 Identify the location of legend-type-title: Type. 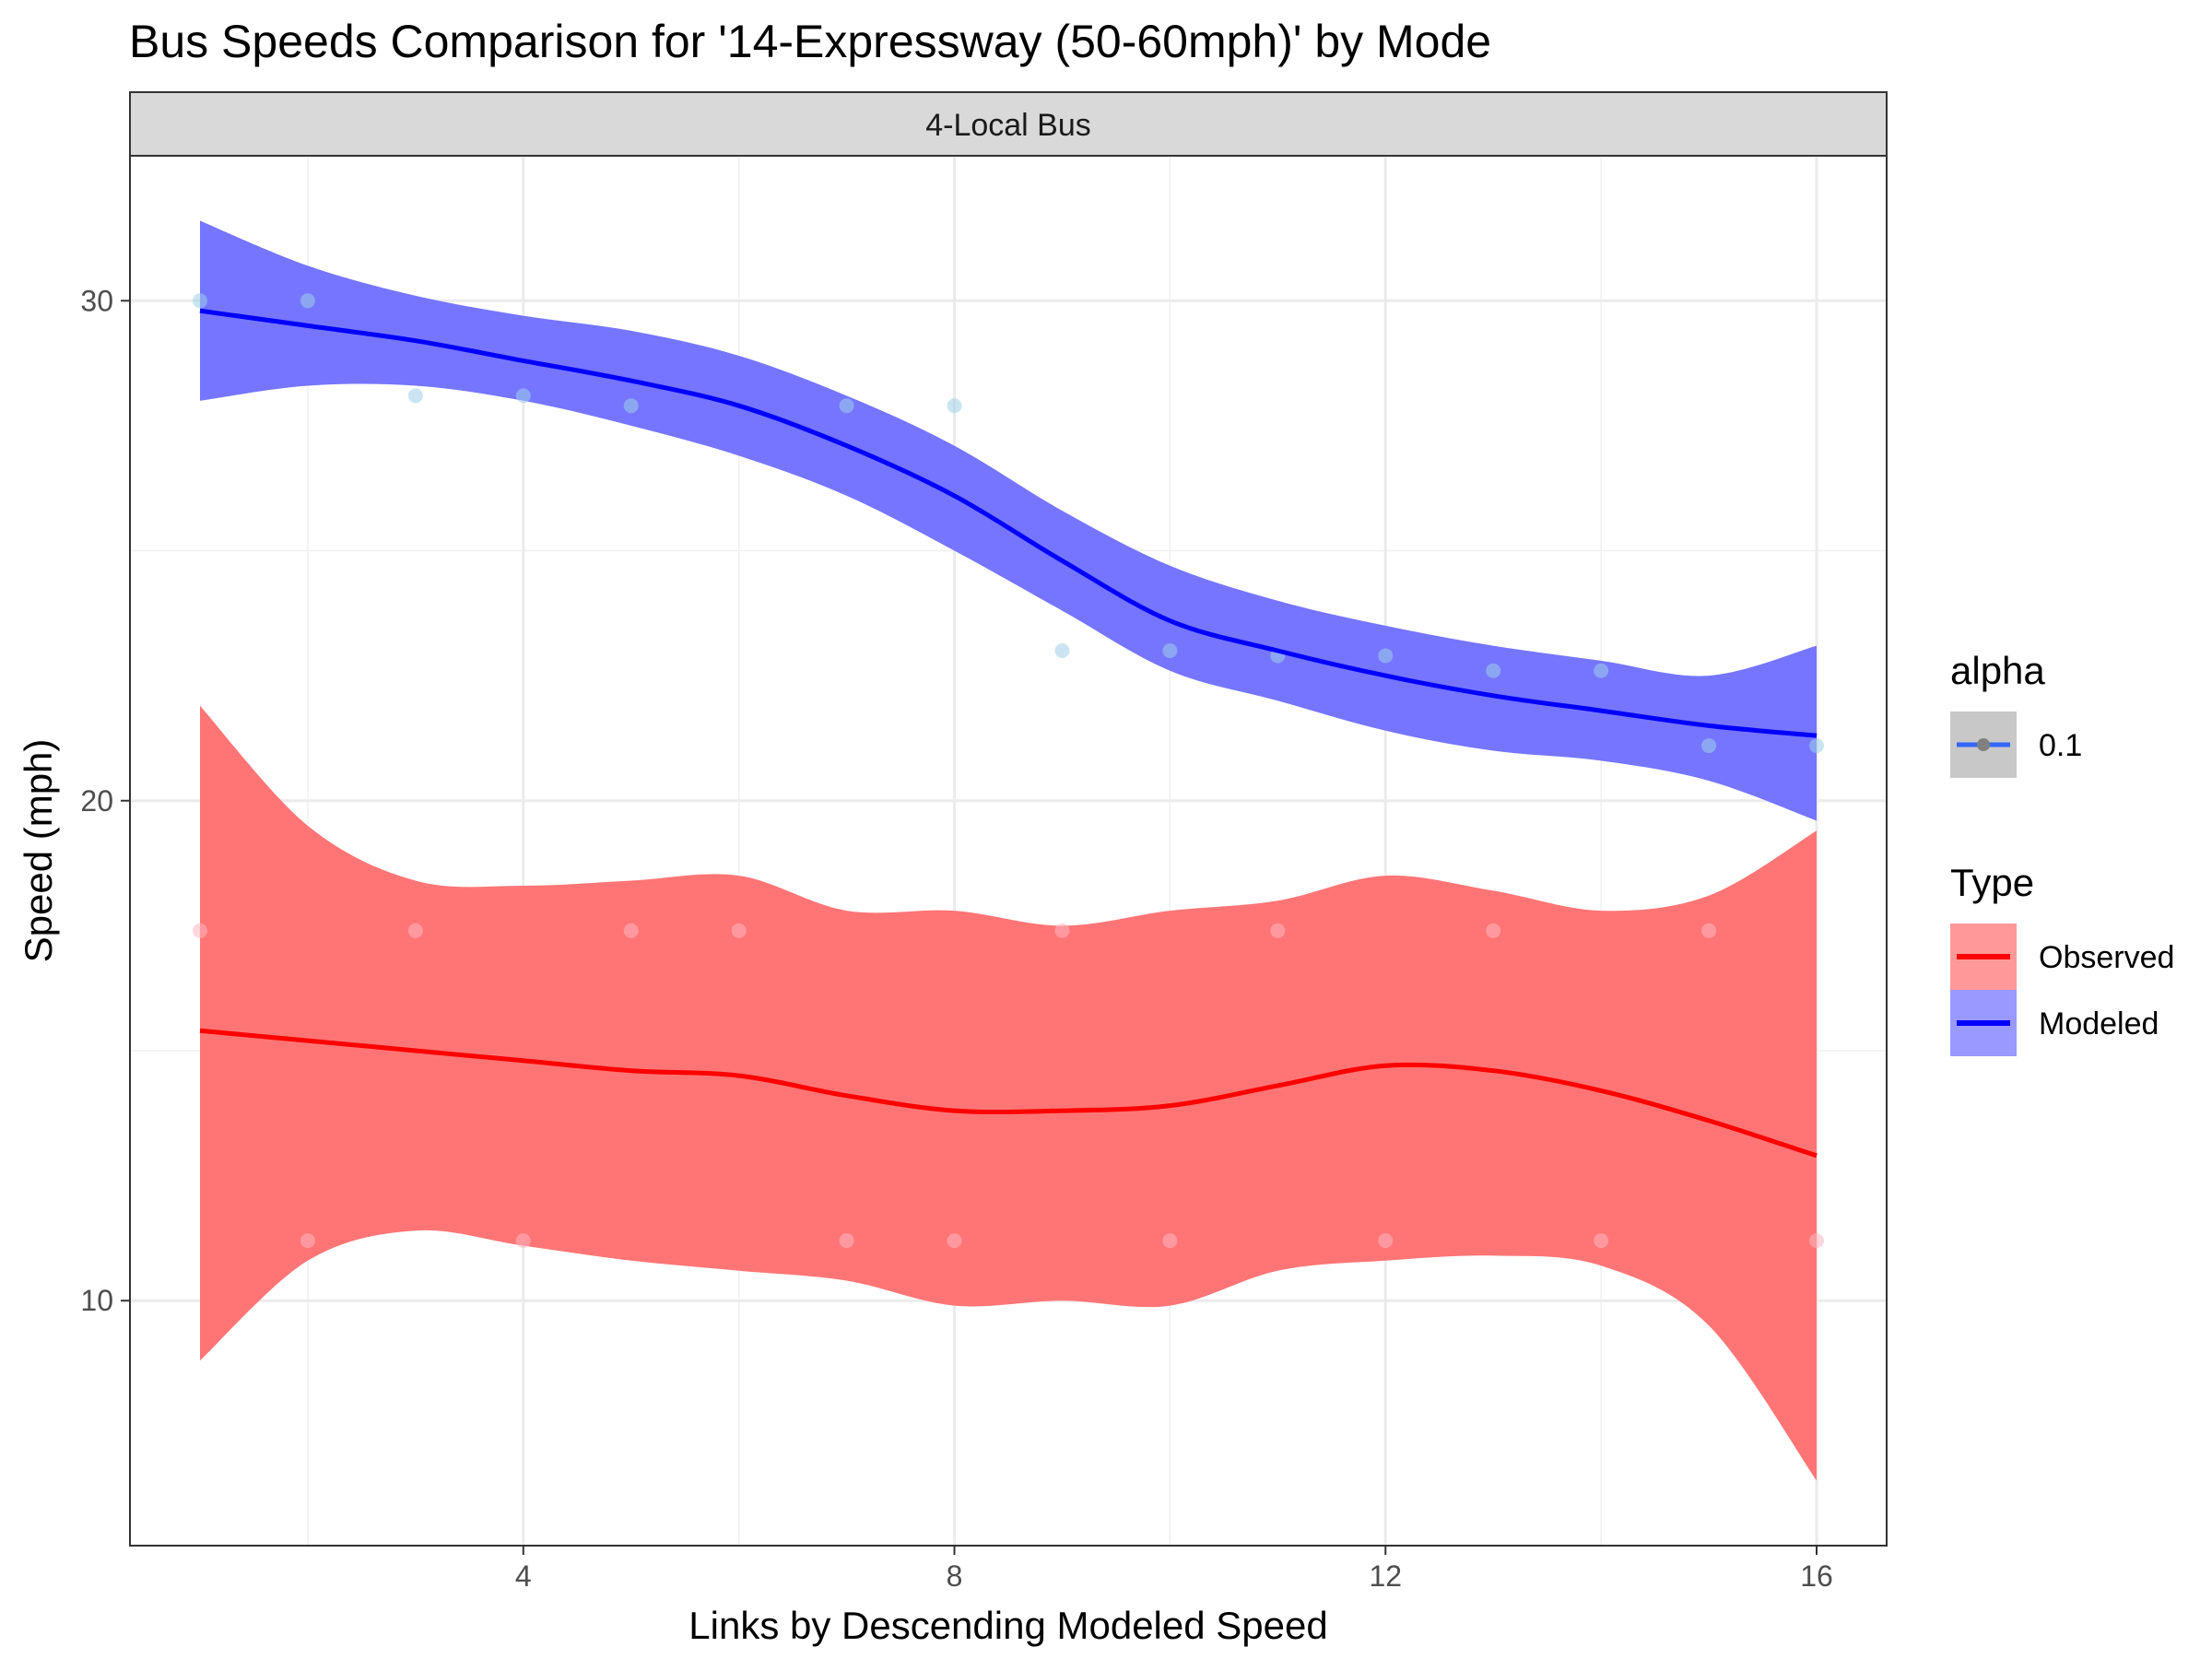
(1992, 882).